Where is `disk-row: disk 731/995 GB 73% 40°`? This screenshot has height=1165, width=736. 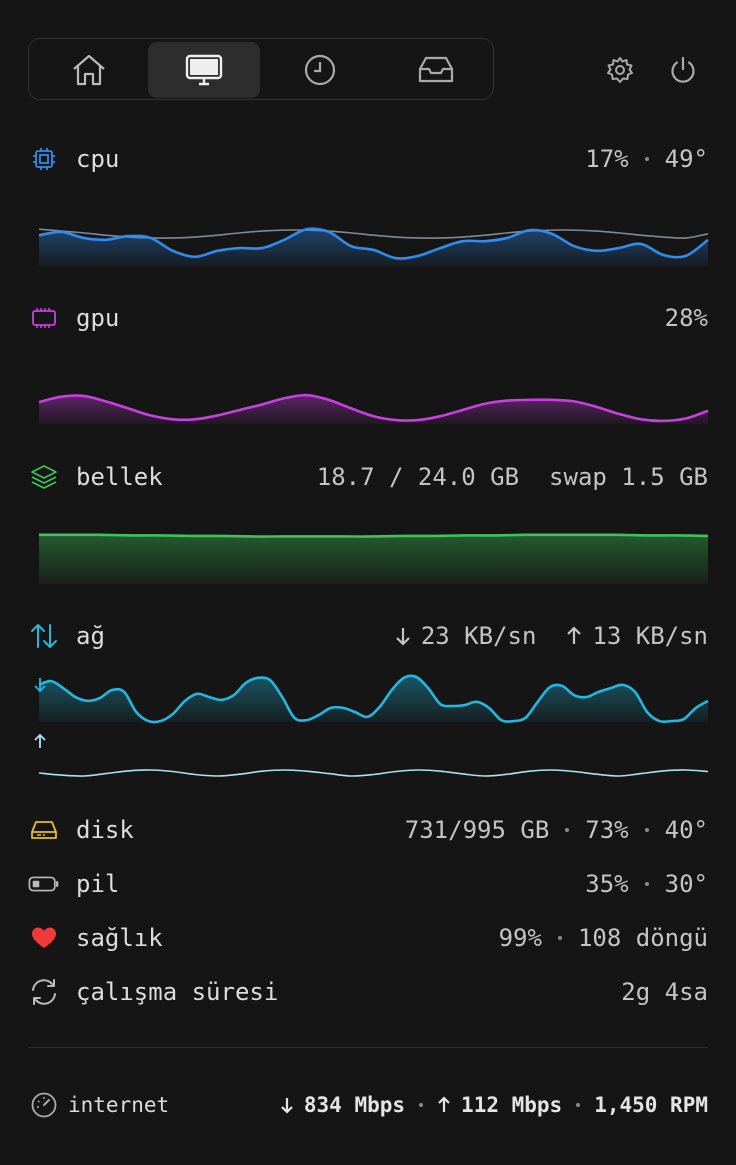
disk-row: disk 731/995 GB 73% 40° is located at coordinates (368, 830).